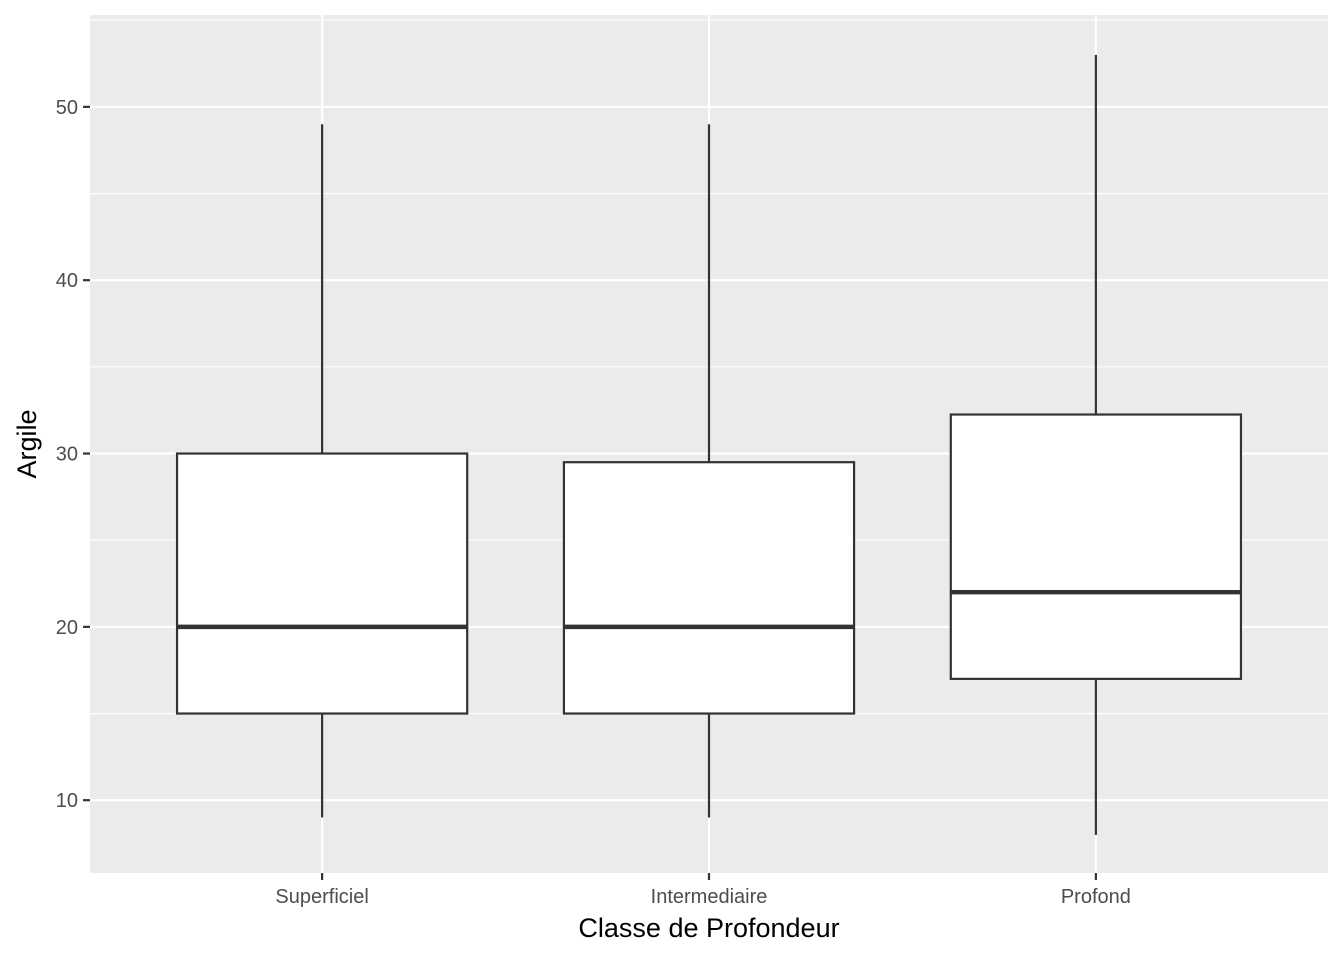  I want to click on y-axis: 10 20 30 40 50, so click(73, 454).